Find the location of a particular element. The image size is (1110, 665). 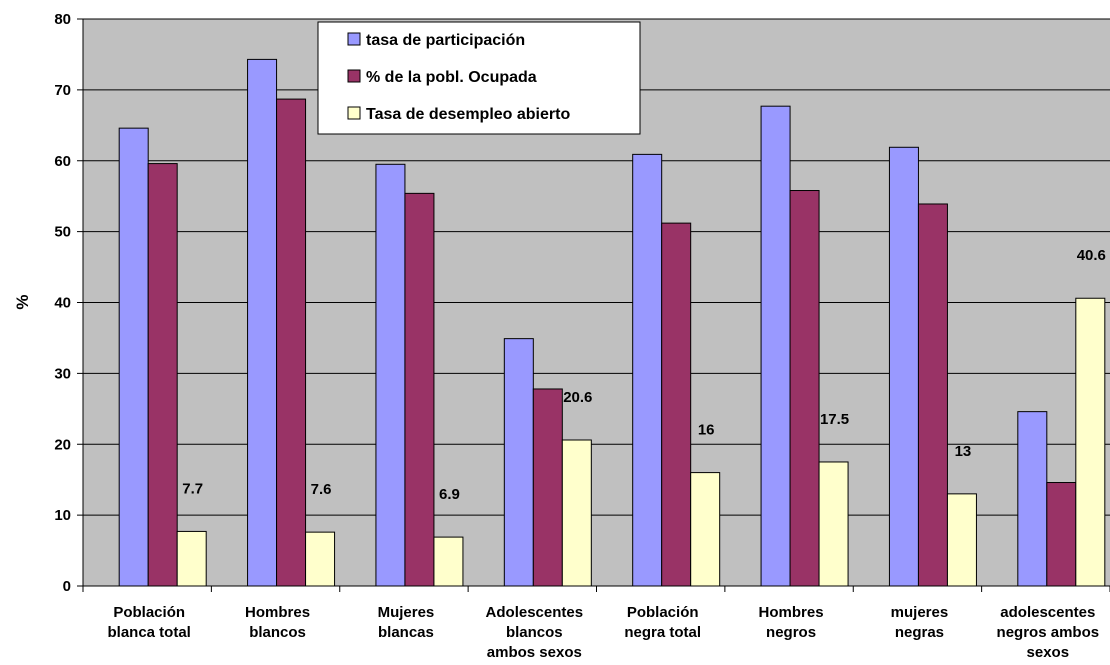

x-tick-label: Adolescentes is located at coordinates (535, 612).